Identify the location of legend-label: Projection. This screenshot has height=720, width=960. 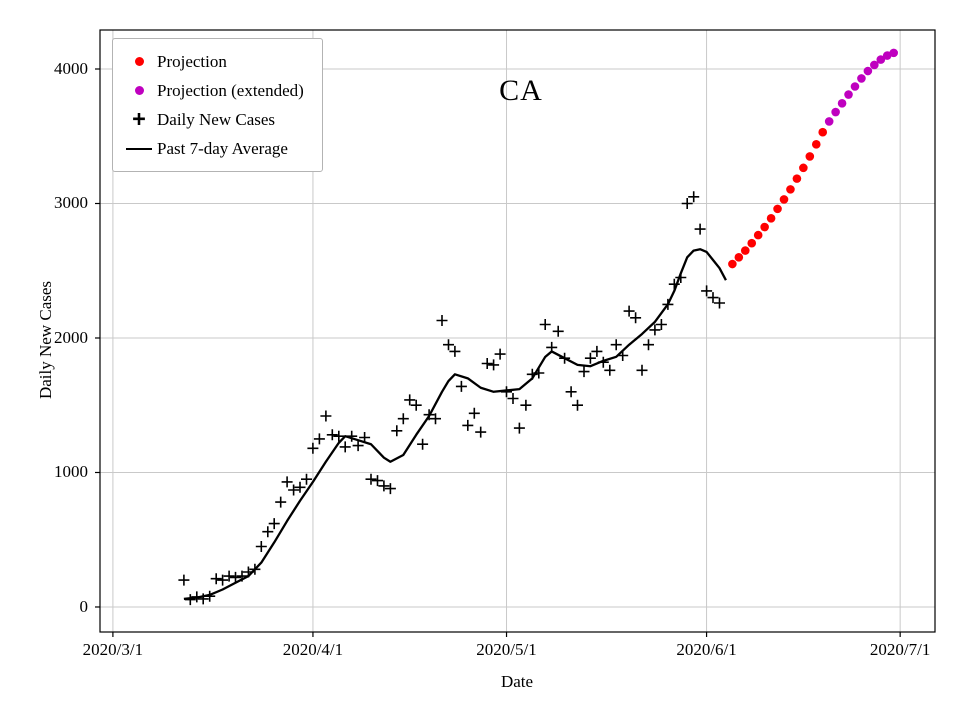
(192, 61).